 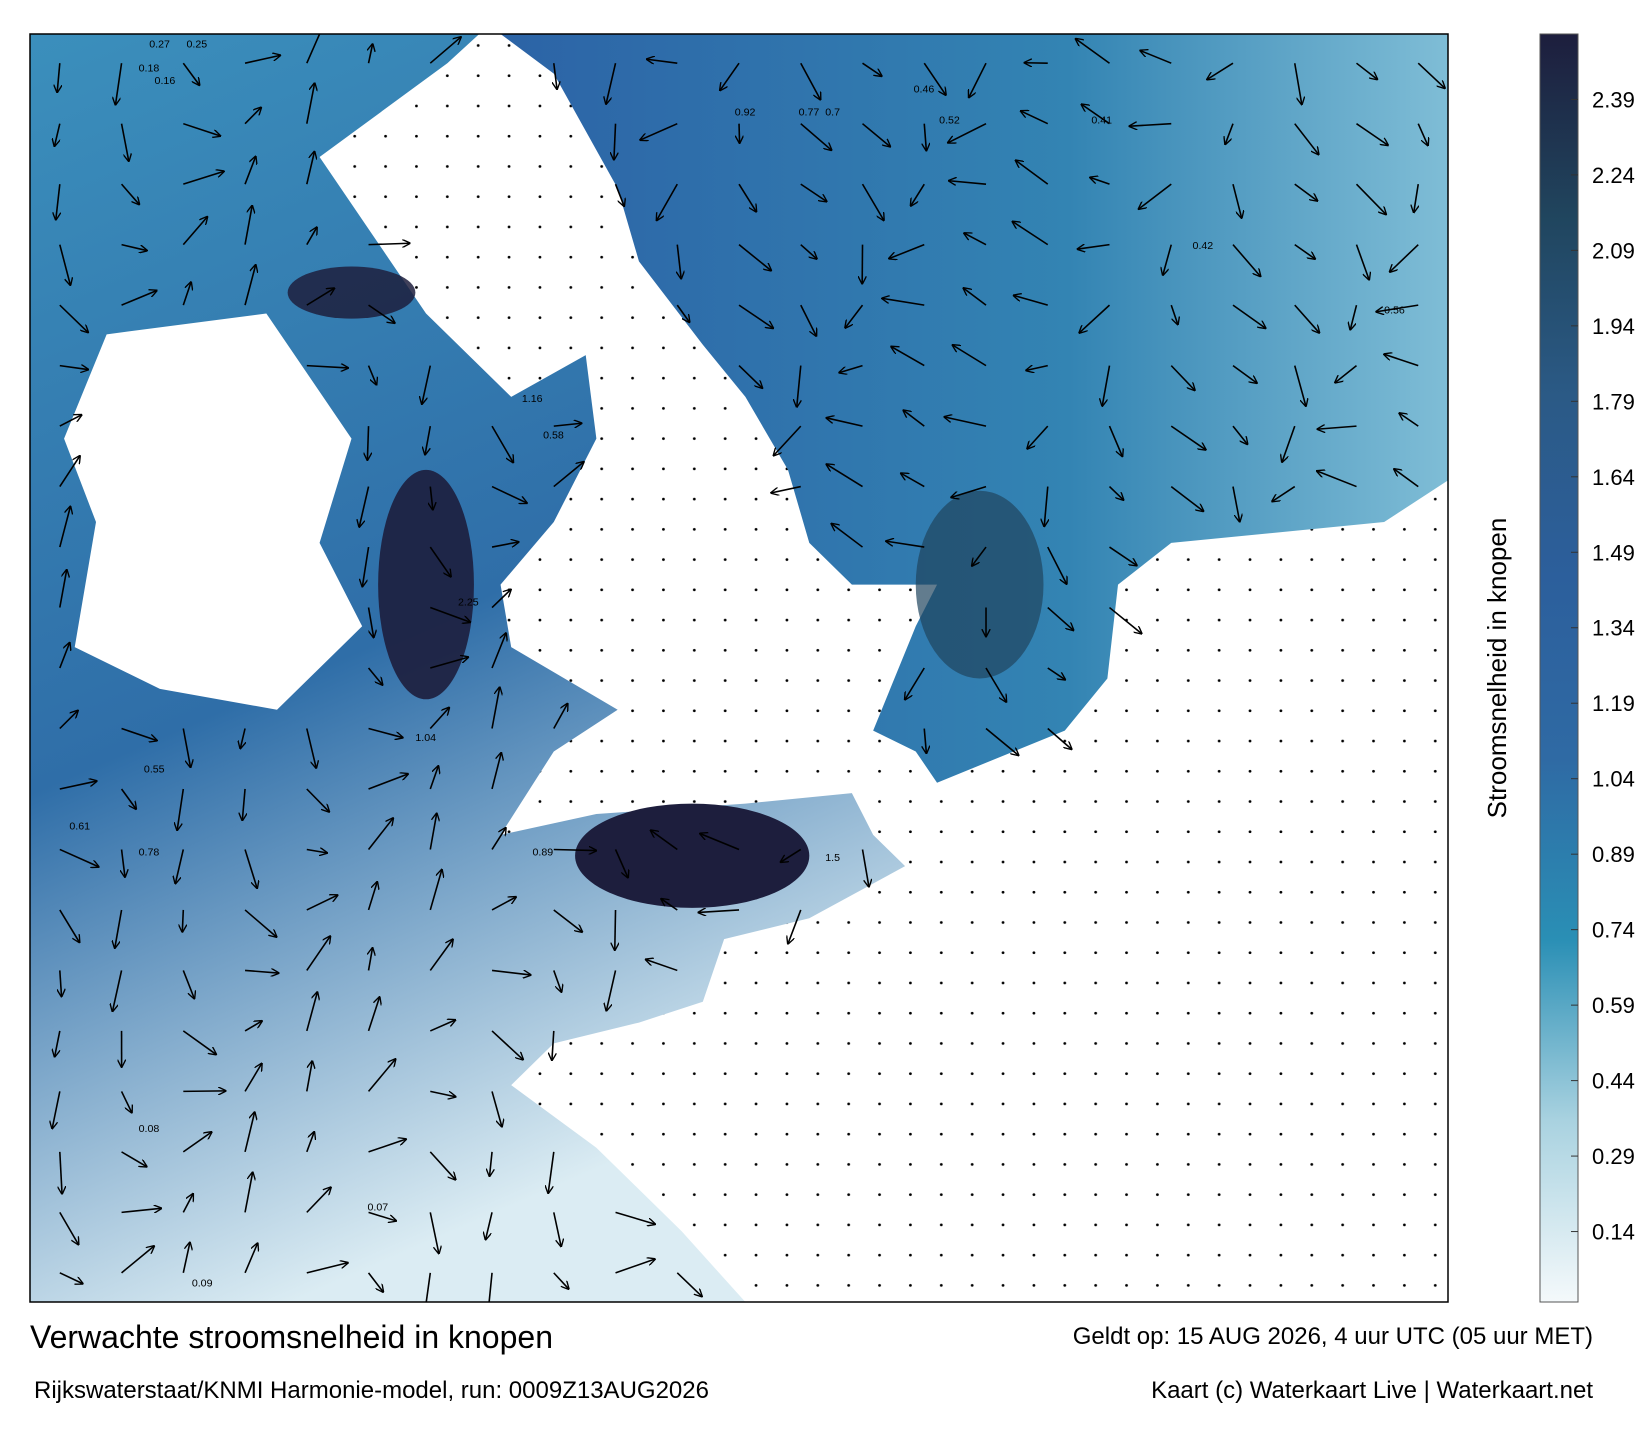 What do you see at coordinates (809, 112) in the screenshot?
I see `value-label: 0.77` at bounding box center [809, 112].